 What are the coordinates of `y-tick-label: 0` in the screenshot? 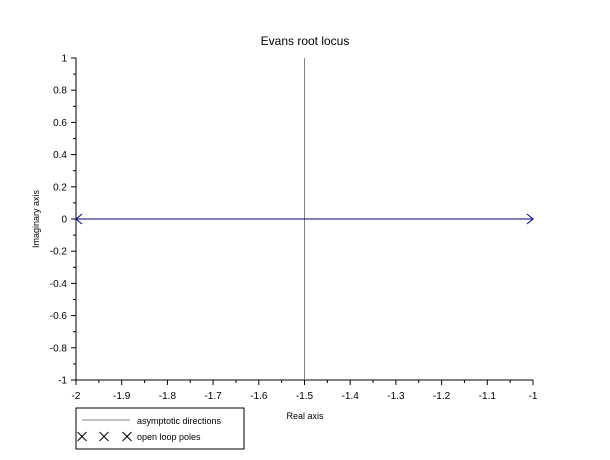 It's located at (64, 220).